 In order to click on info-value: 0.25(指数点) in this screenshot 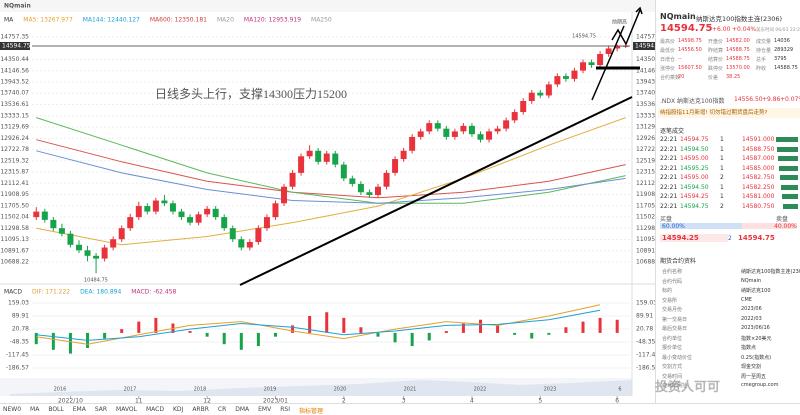, I will do `click(756, 357)`.